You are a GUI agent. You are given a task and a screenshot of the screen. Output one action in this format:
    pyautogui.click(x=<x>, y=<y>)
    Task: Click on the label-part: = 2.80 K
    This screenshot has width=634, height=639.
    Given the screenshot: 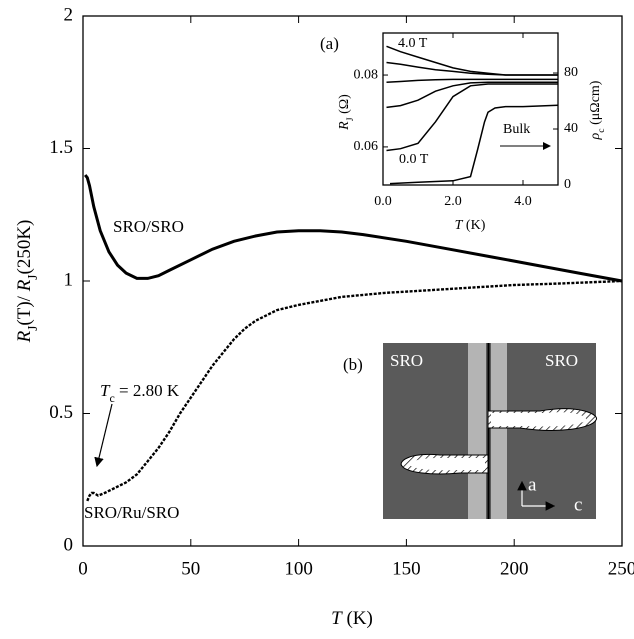 What is the action you would take?
    pyautogui.click(x=147, y=390)
    